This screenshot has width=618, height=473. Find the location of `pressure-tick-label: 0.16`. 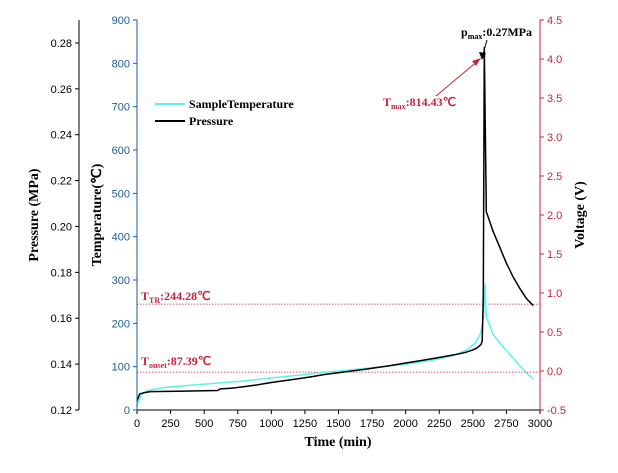

pressure-tick-label: 0.16 is located at coordinates (61, 319).